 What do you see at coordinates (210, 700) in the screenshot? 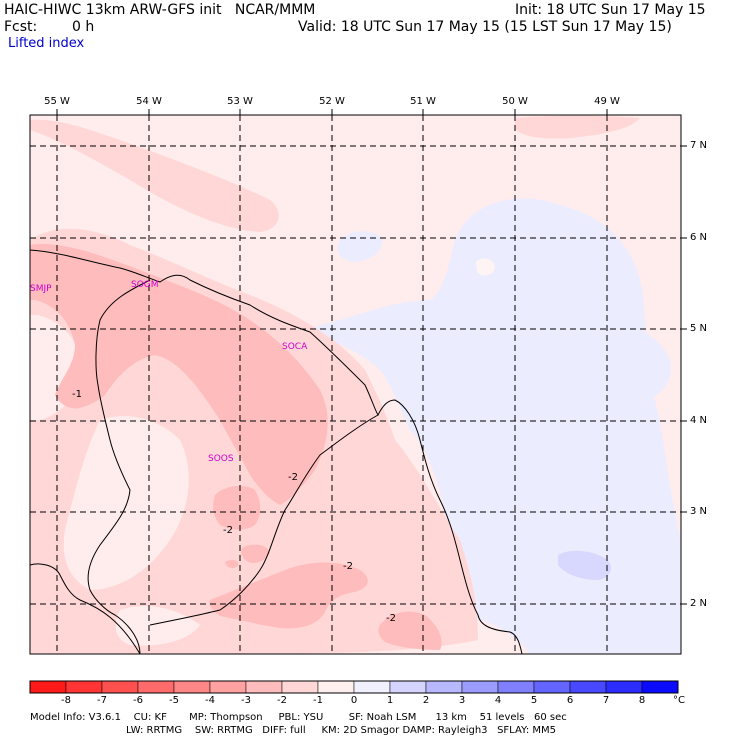
I see `colorbar-tick-label: -4` at bounding box center [210, 700].